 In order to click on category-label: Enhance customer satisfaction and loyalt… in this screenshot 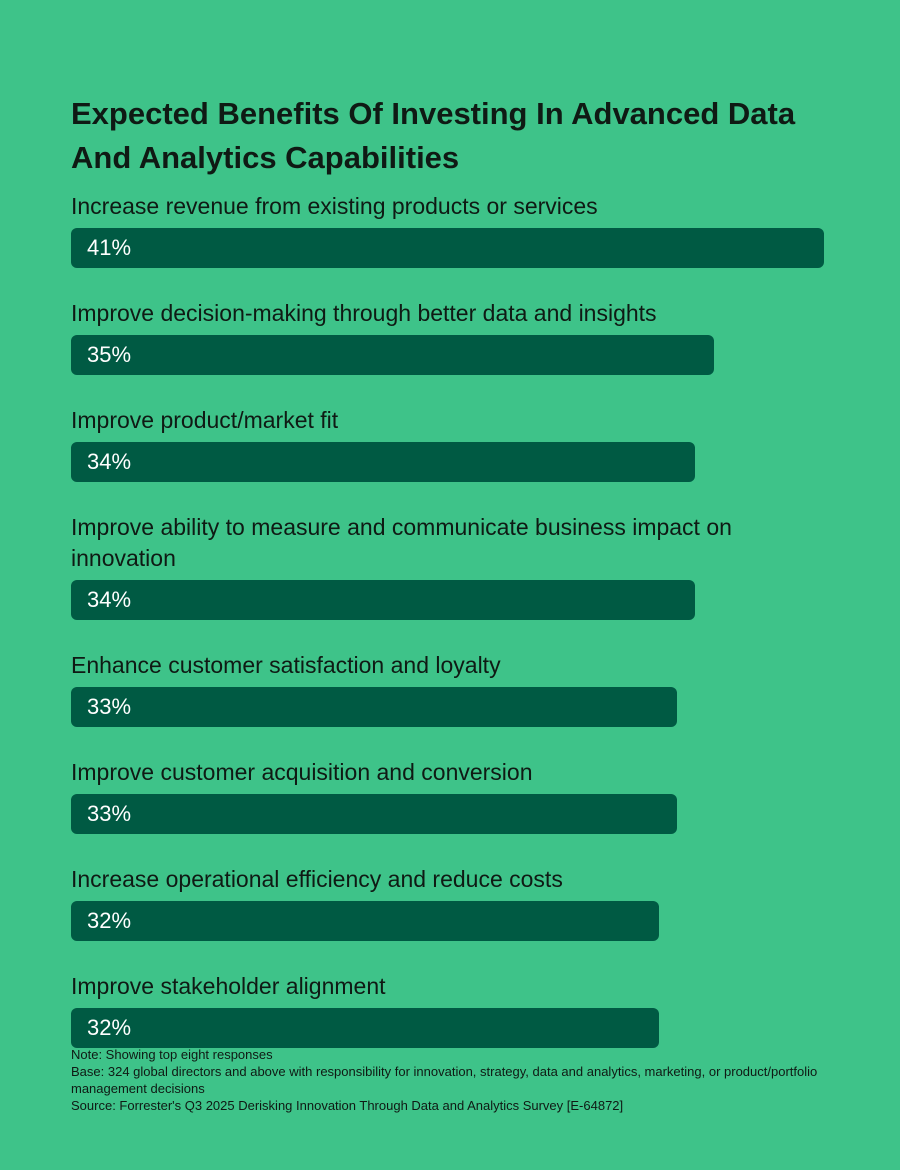, I will do `click(286, 665)`.